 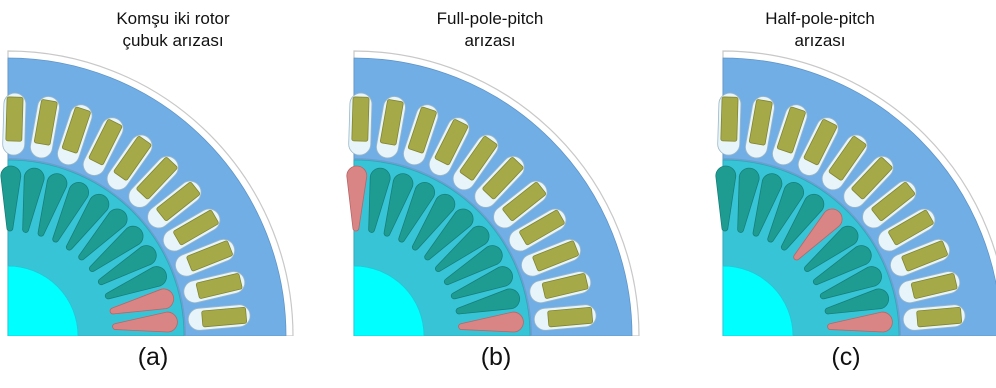 What do you see at coordinates (846, 357) in the screenshot?
I see `panel-c-caption: (c)` at bounding box center [846, 357].